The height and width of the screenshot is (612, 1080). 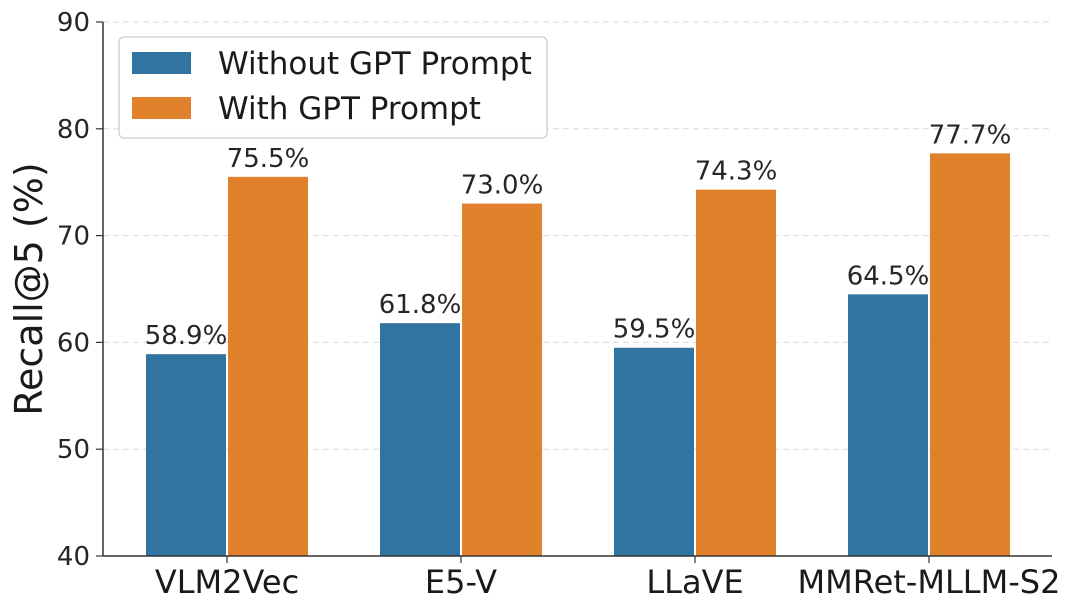 What do you see at coordinates (268, 366) in the screenshot?
I see `bar-with-gpt-vlm2vec` at bounding box center [268, 366].